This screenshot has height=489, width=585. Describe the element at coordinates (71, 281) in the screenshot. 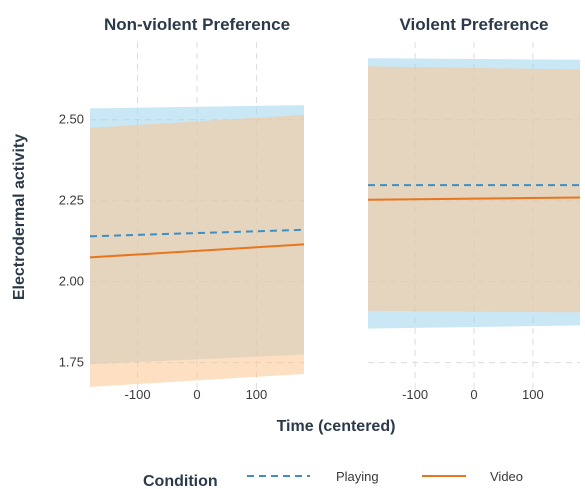

I see `y-tick-label: 2.00` at that location.